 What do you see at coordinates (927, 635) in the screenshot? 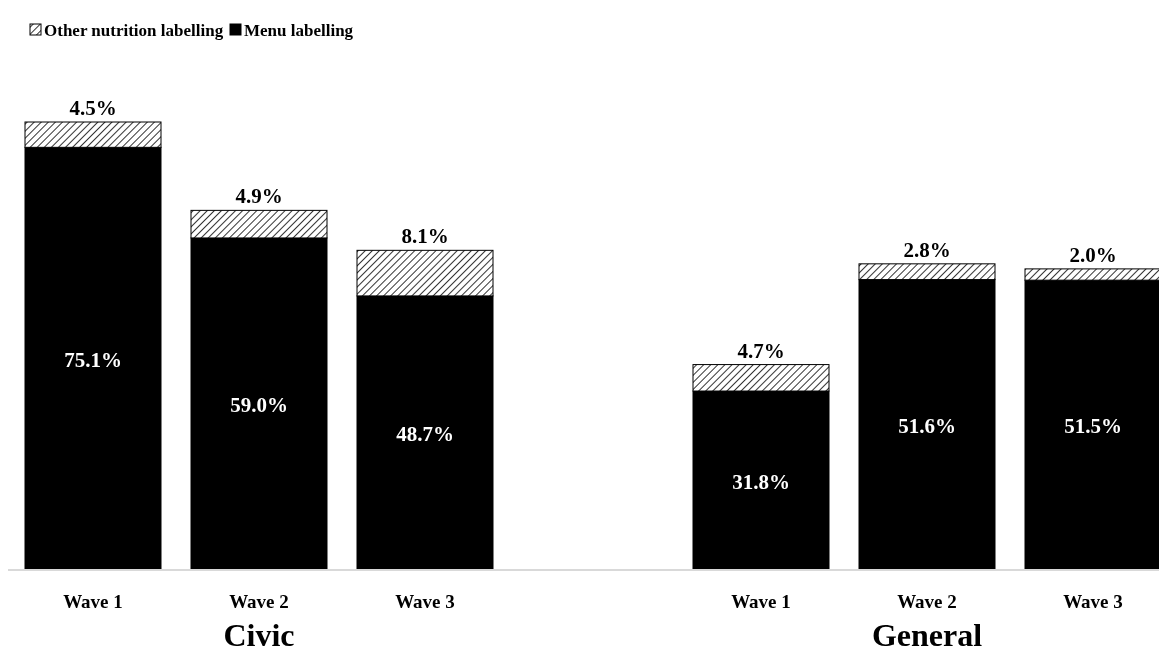
I see `x-axis-title: General` at bounding box center [927, 635].